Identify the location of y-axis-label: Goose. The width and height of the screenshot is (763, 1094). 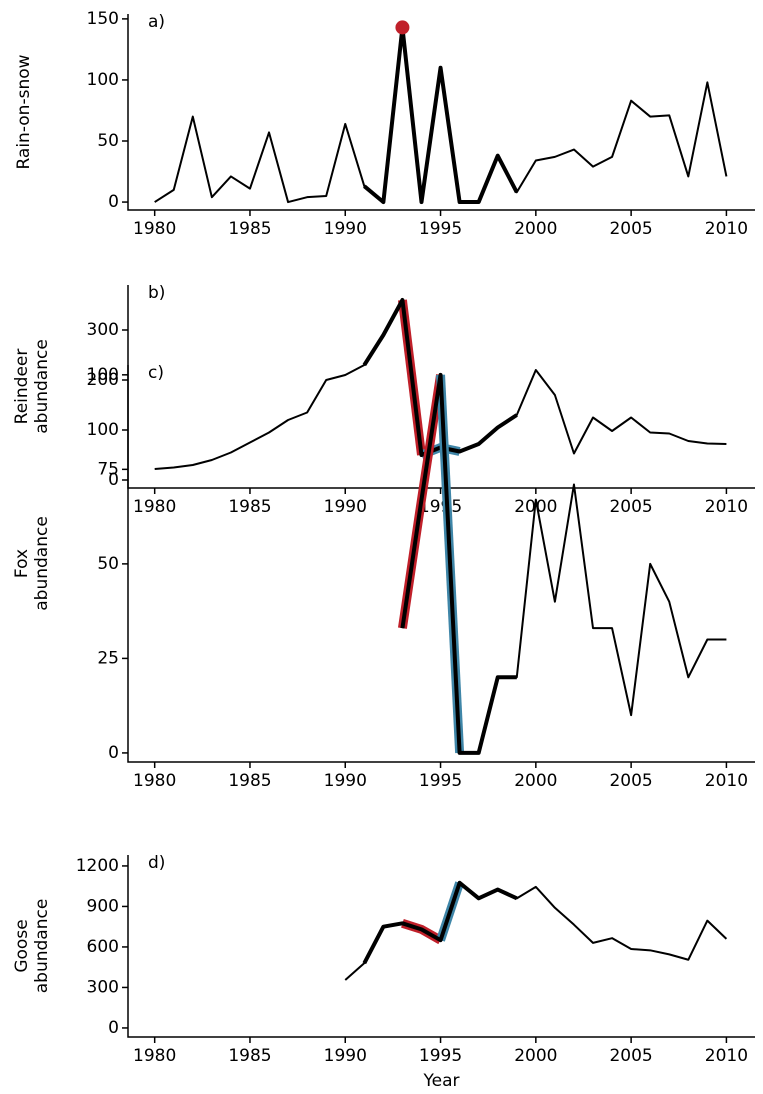
(22, 945).